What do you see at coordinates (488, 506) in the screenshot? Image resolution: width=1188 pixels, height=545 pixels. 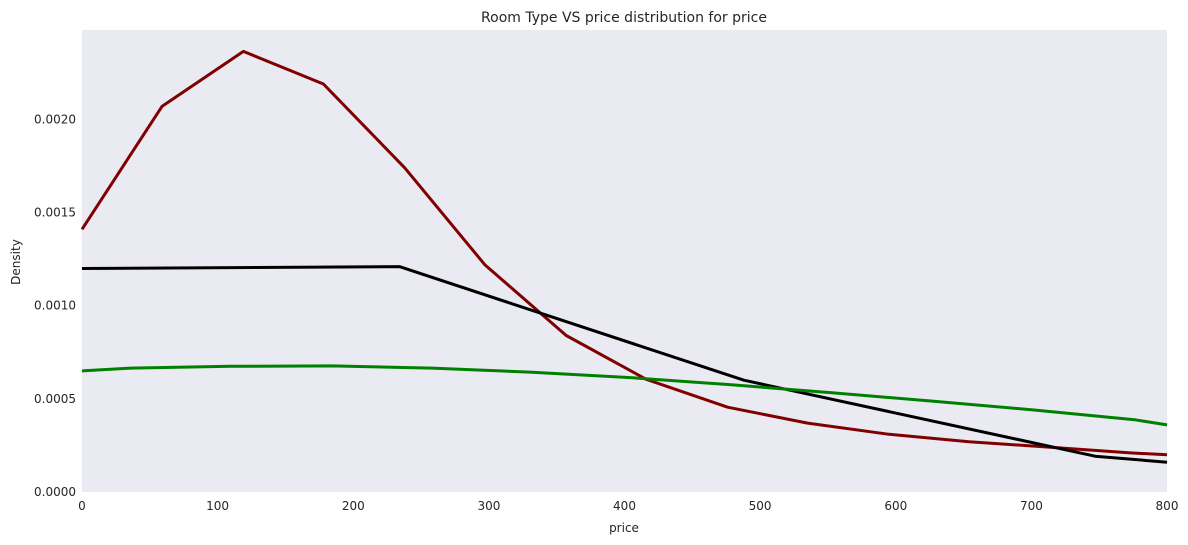 I see `x-tick-label: 300` at bounding box center [488, 506].